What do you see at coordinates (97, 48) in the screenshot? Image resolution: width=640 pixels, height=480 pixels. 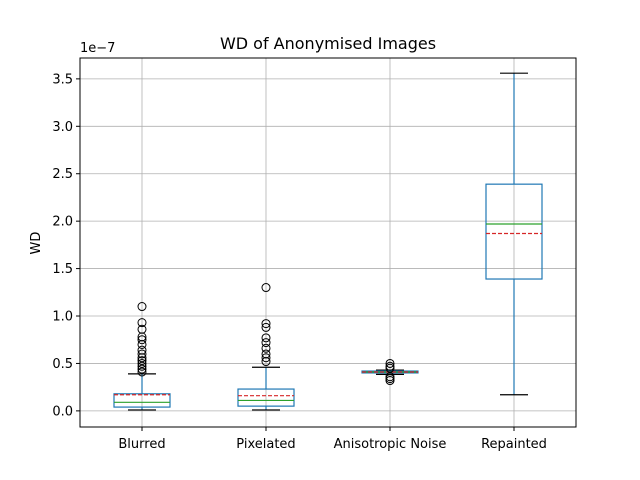 I see `y-axis-scale-label: 1e−7` at bounding box center [97, 48].